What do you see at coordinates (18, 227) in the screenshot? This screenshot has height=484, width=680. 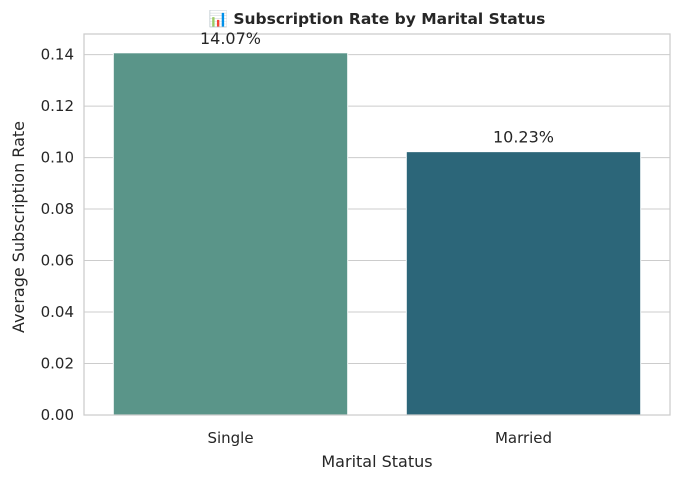 I see `y-axis-label: Average Subscription Rate` at bounding box center [18, 227].